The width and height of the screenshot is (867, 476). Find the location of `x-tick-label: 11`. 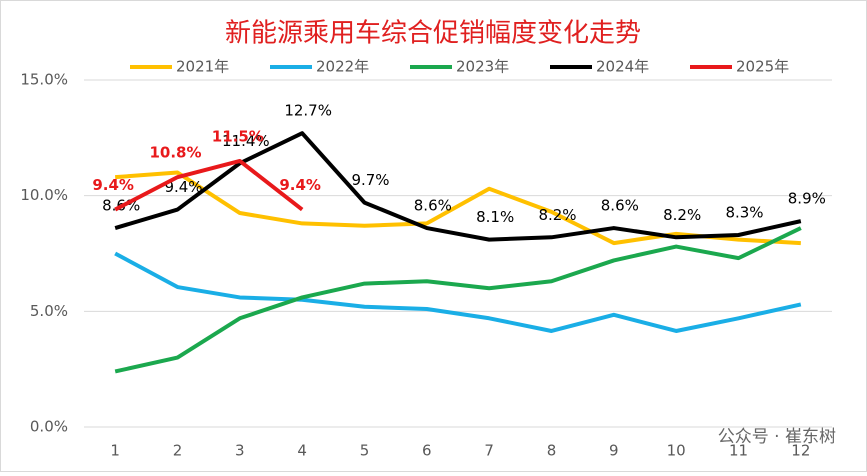

x-tick-label: 11 is located at coordinates (738, 451).